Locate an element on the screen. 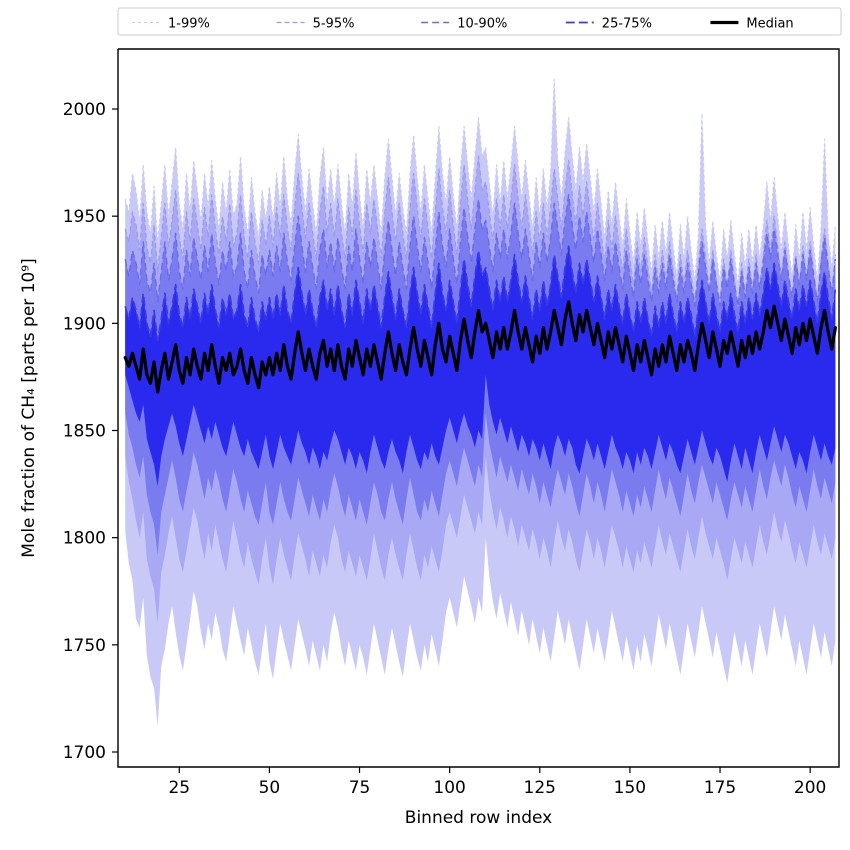  legend: 1-99% 5-95% 10-90% 25-75% Median is located at coordinates (479, 21).